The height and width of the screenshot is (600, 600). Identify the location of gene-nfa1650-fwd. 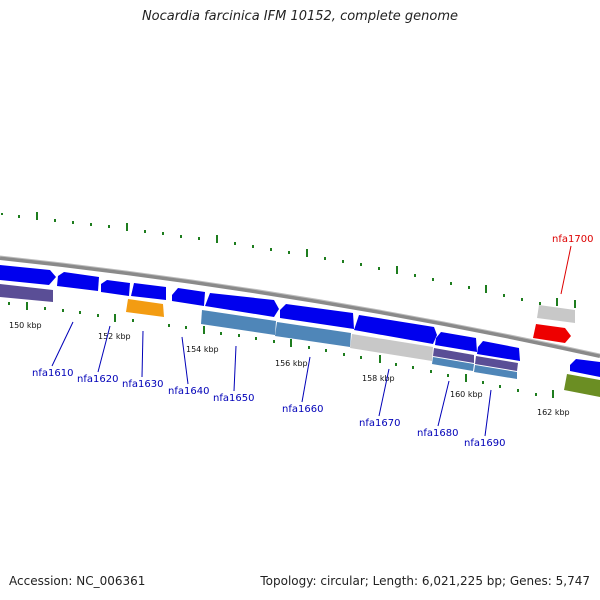
(188, 297).